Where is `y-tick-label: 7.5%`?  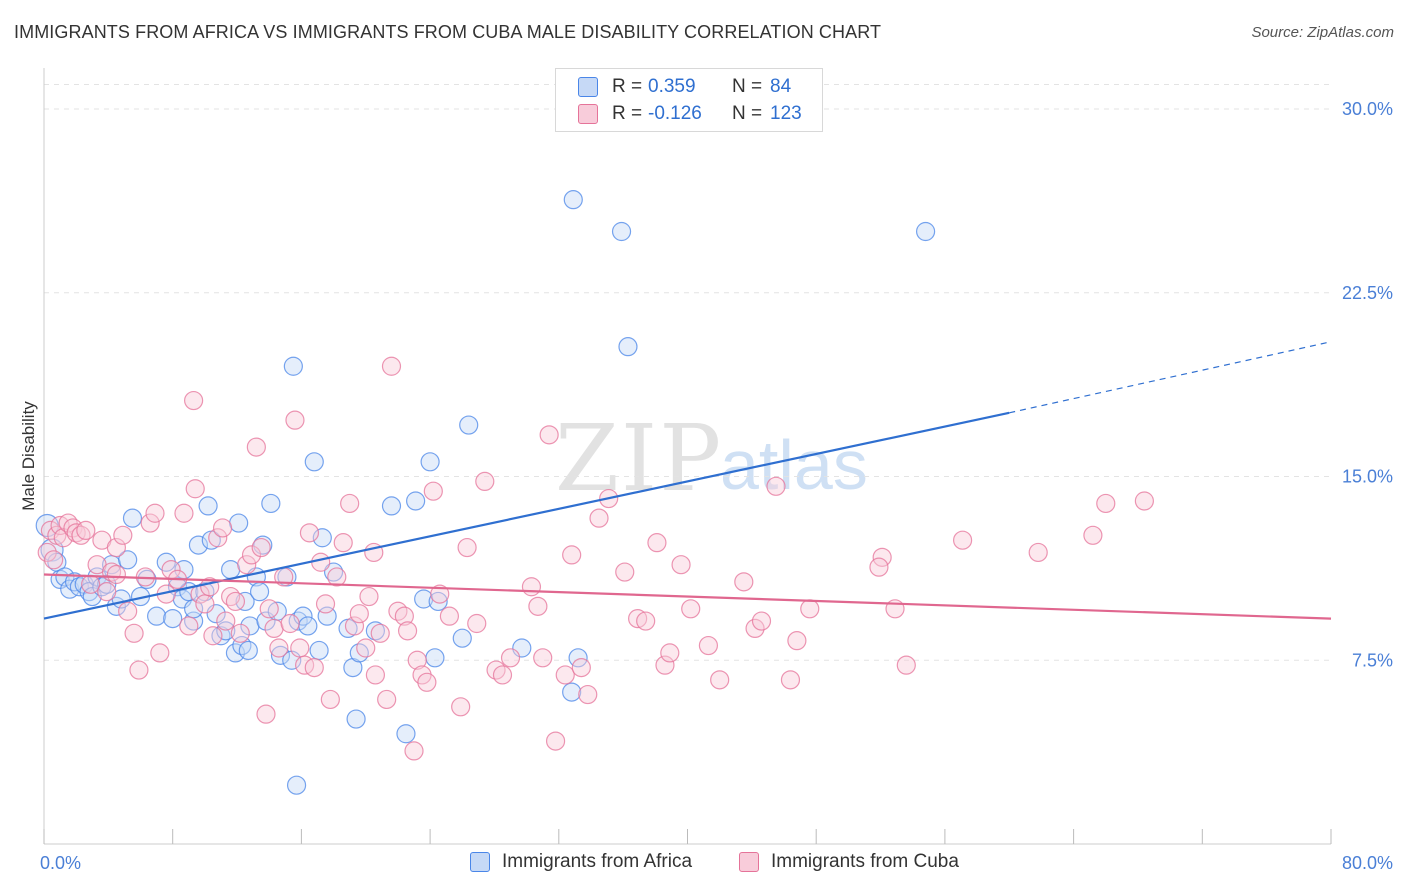 y-tick-label: 7.5% is located at coordinates (1372, 660).